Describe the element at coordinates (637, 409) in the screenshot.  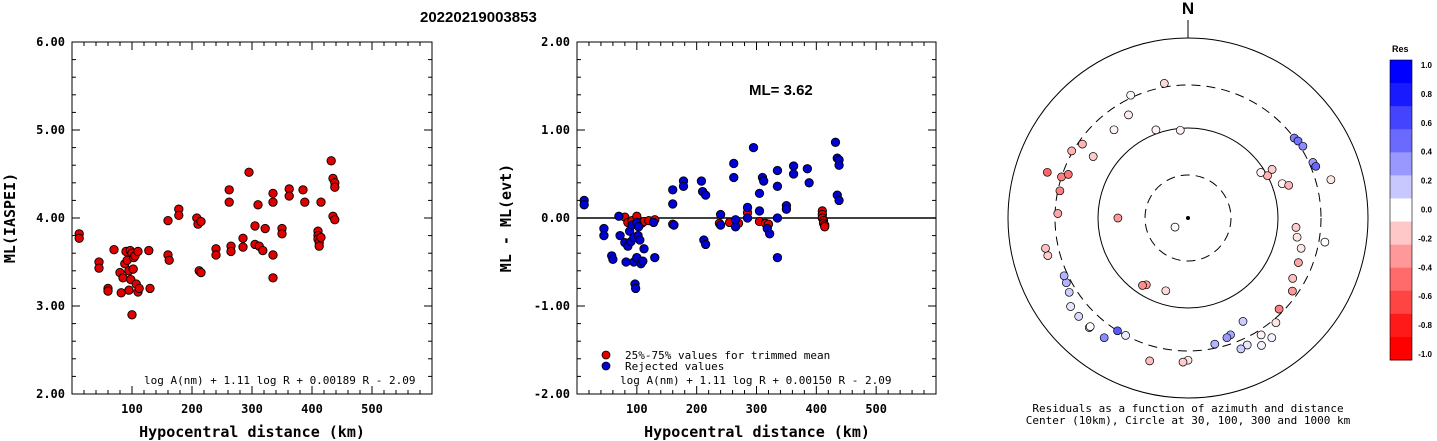
I see `plot2-x-tick-label: 100` at that location.